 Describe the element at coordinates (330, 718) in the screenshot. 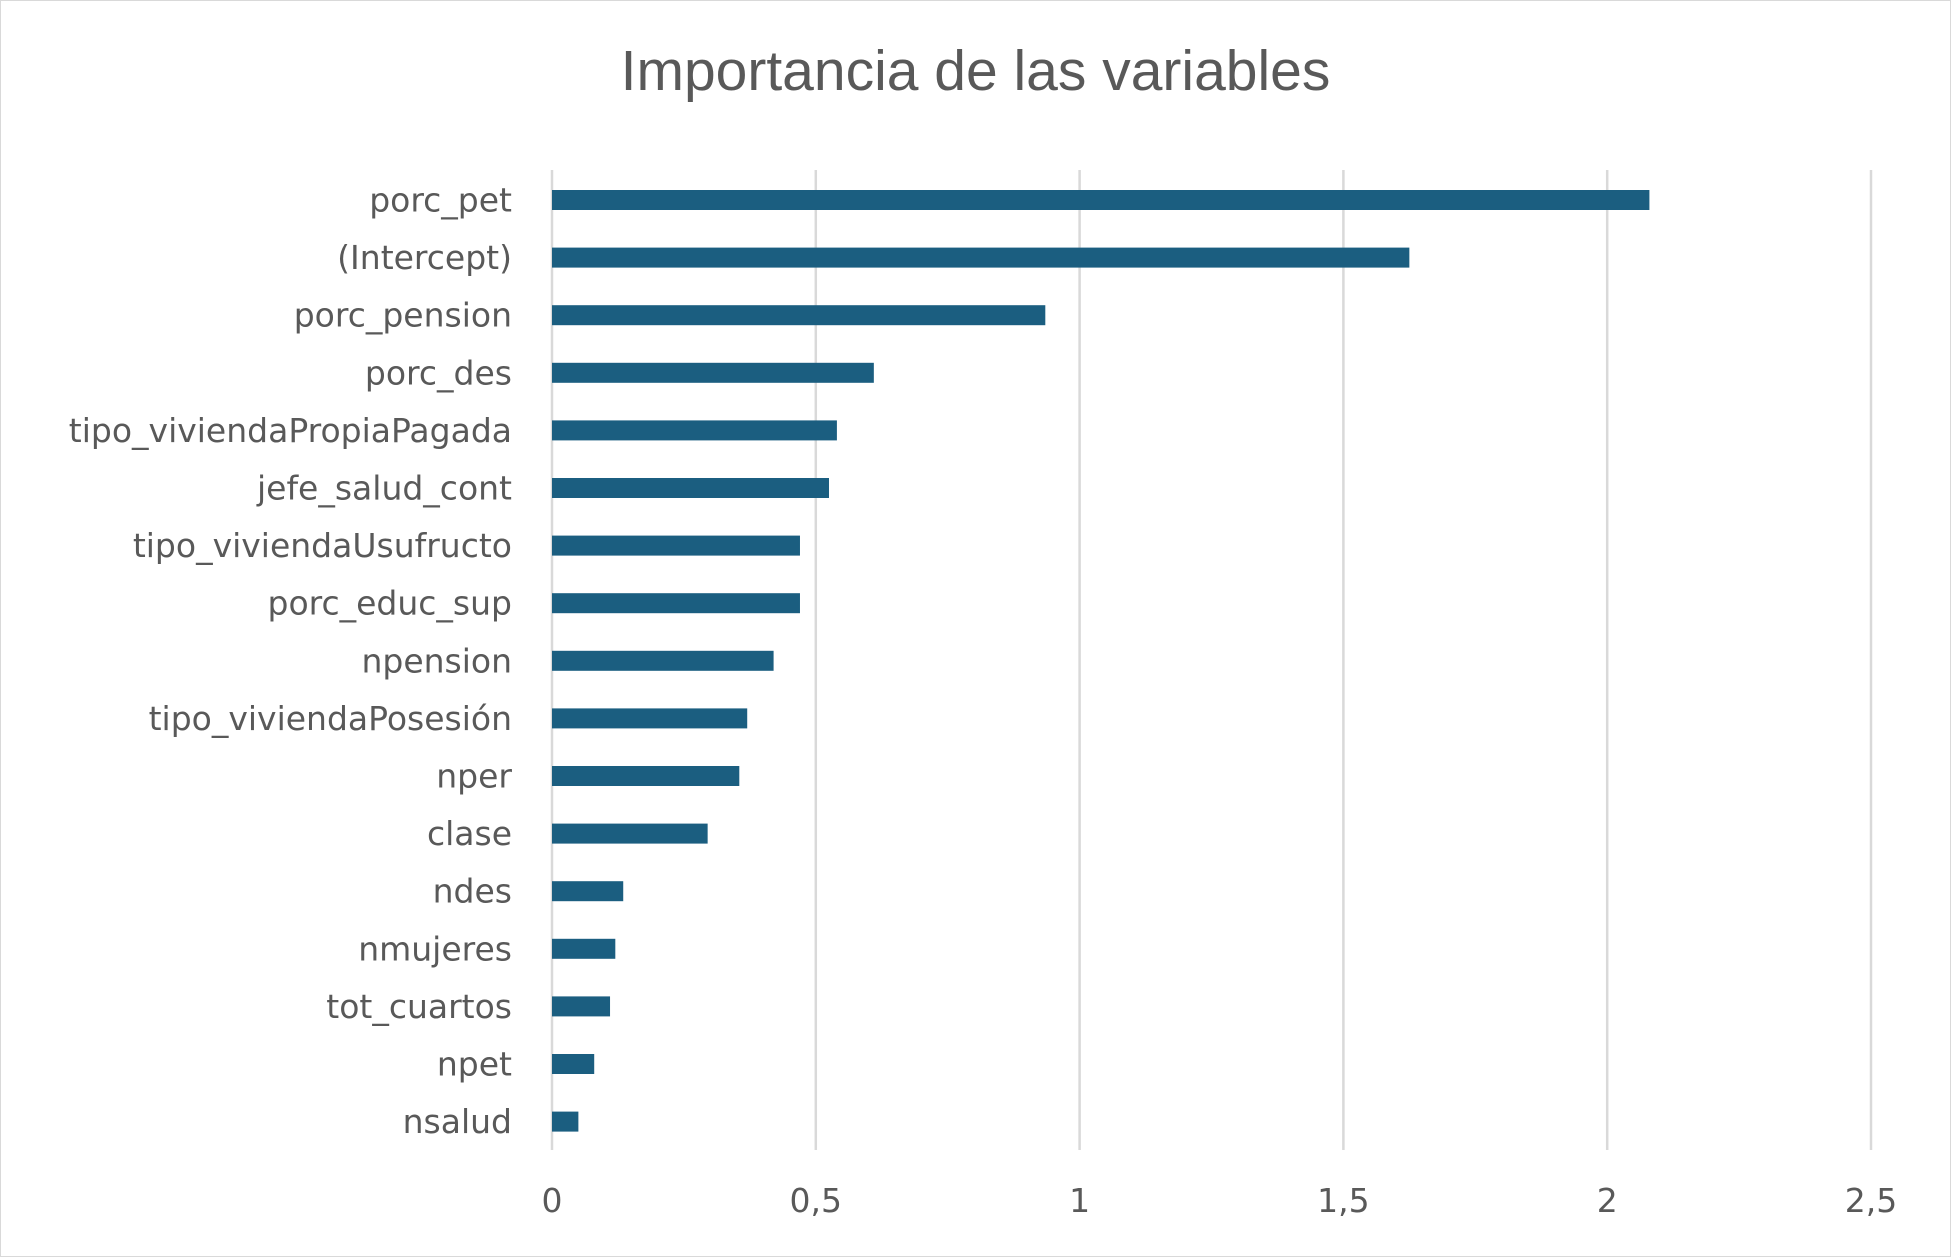

I see `category-label: tipo_viviendaPosesión` at that location.